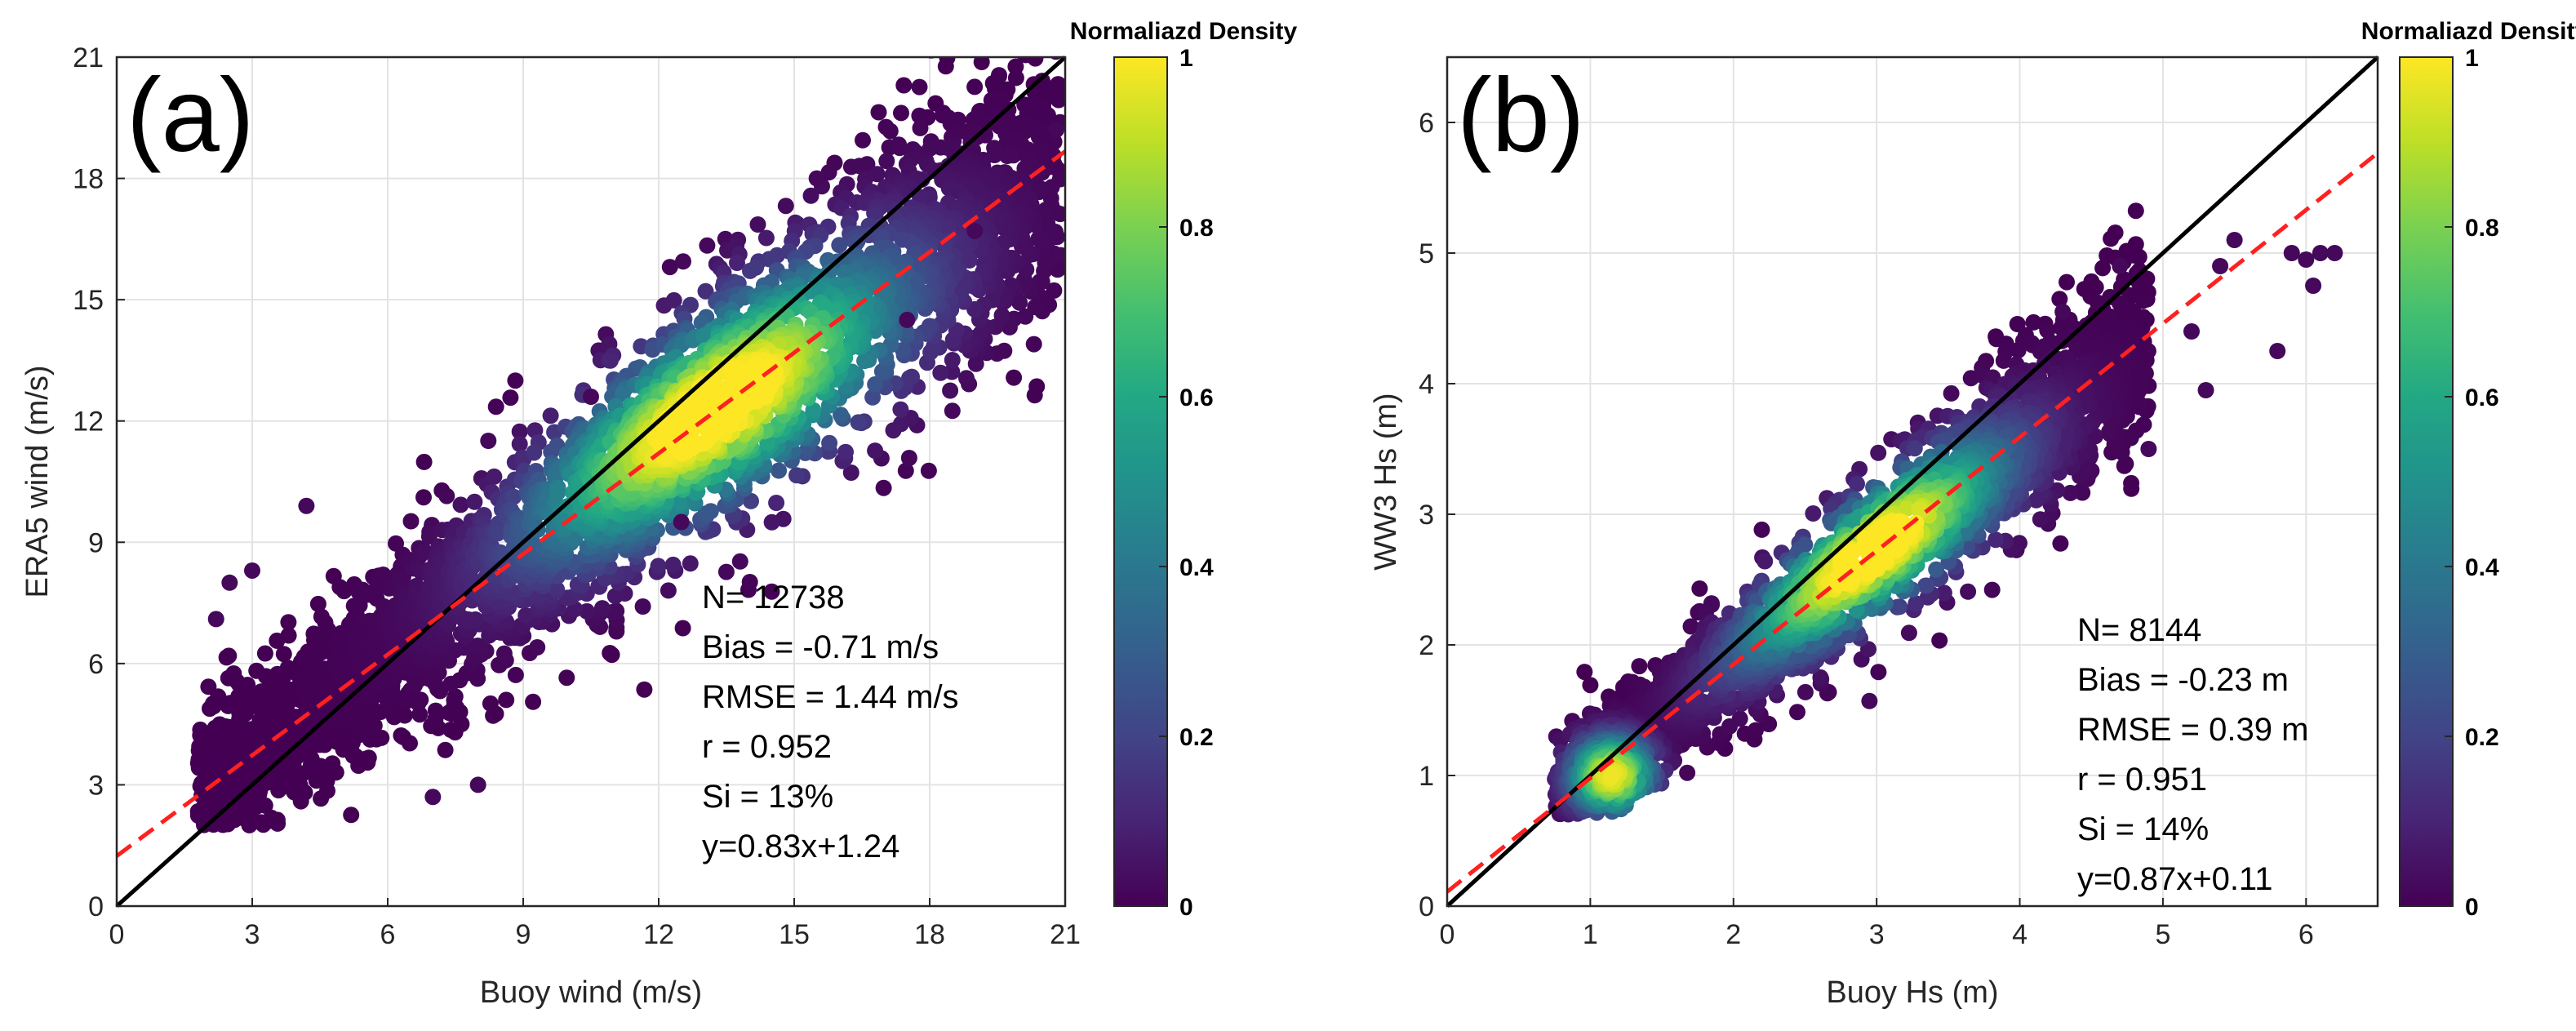 This screenshot has width=2576, height=1031. I want to click on stat-fit-equation: y=0.83x+1.24, so click(800, 846).